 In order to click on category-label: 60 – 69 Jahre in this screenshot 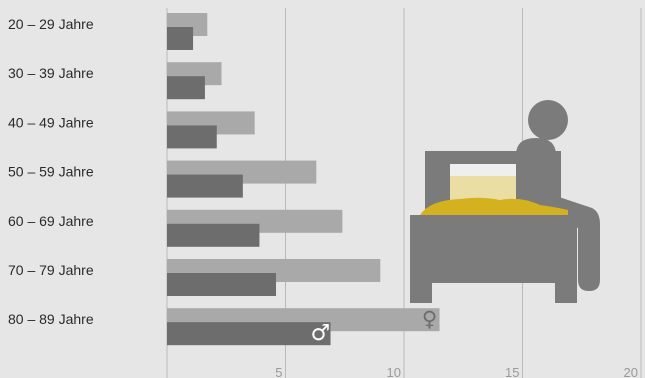, I will do `click(51, 221)`.